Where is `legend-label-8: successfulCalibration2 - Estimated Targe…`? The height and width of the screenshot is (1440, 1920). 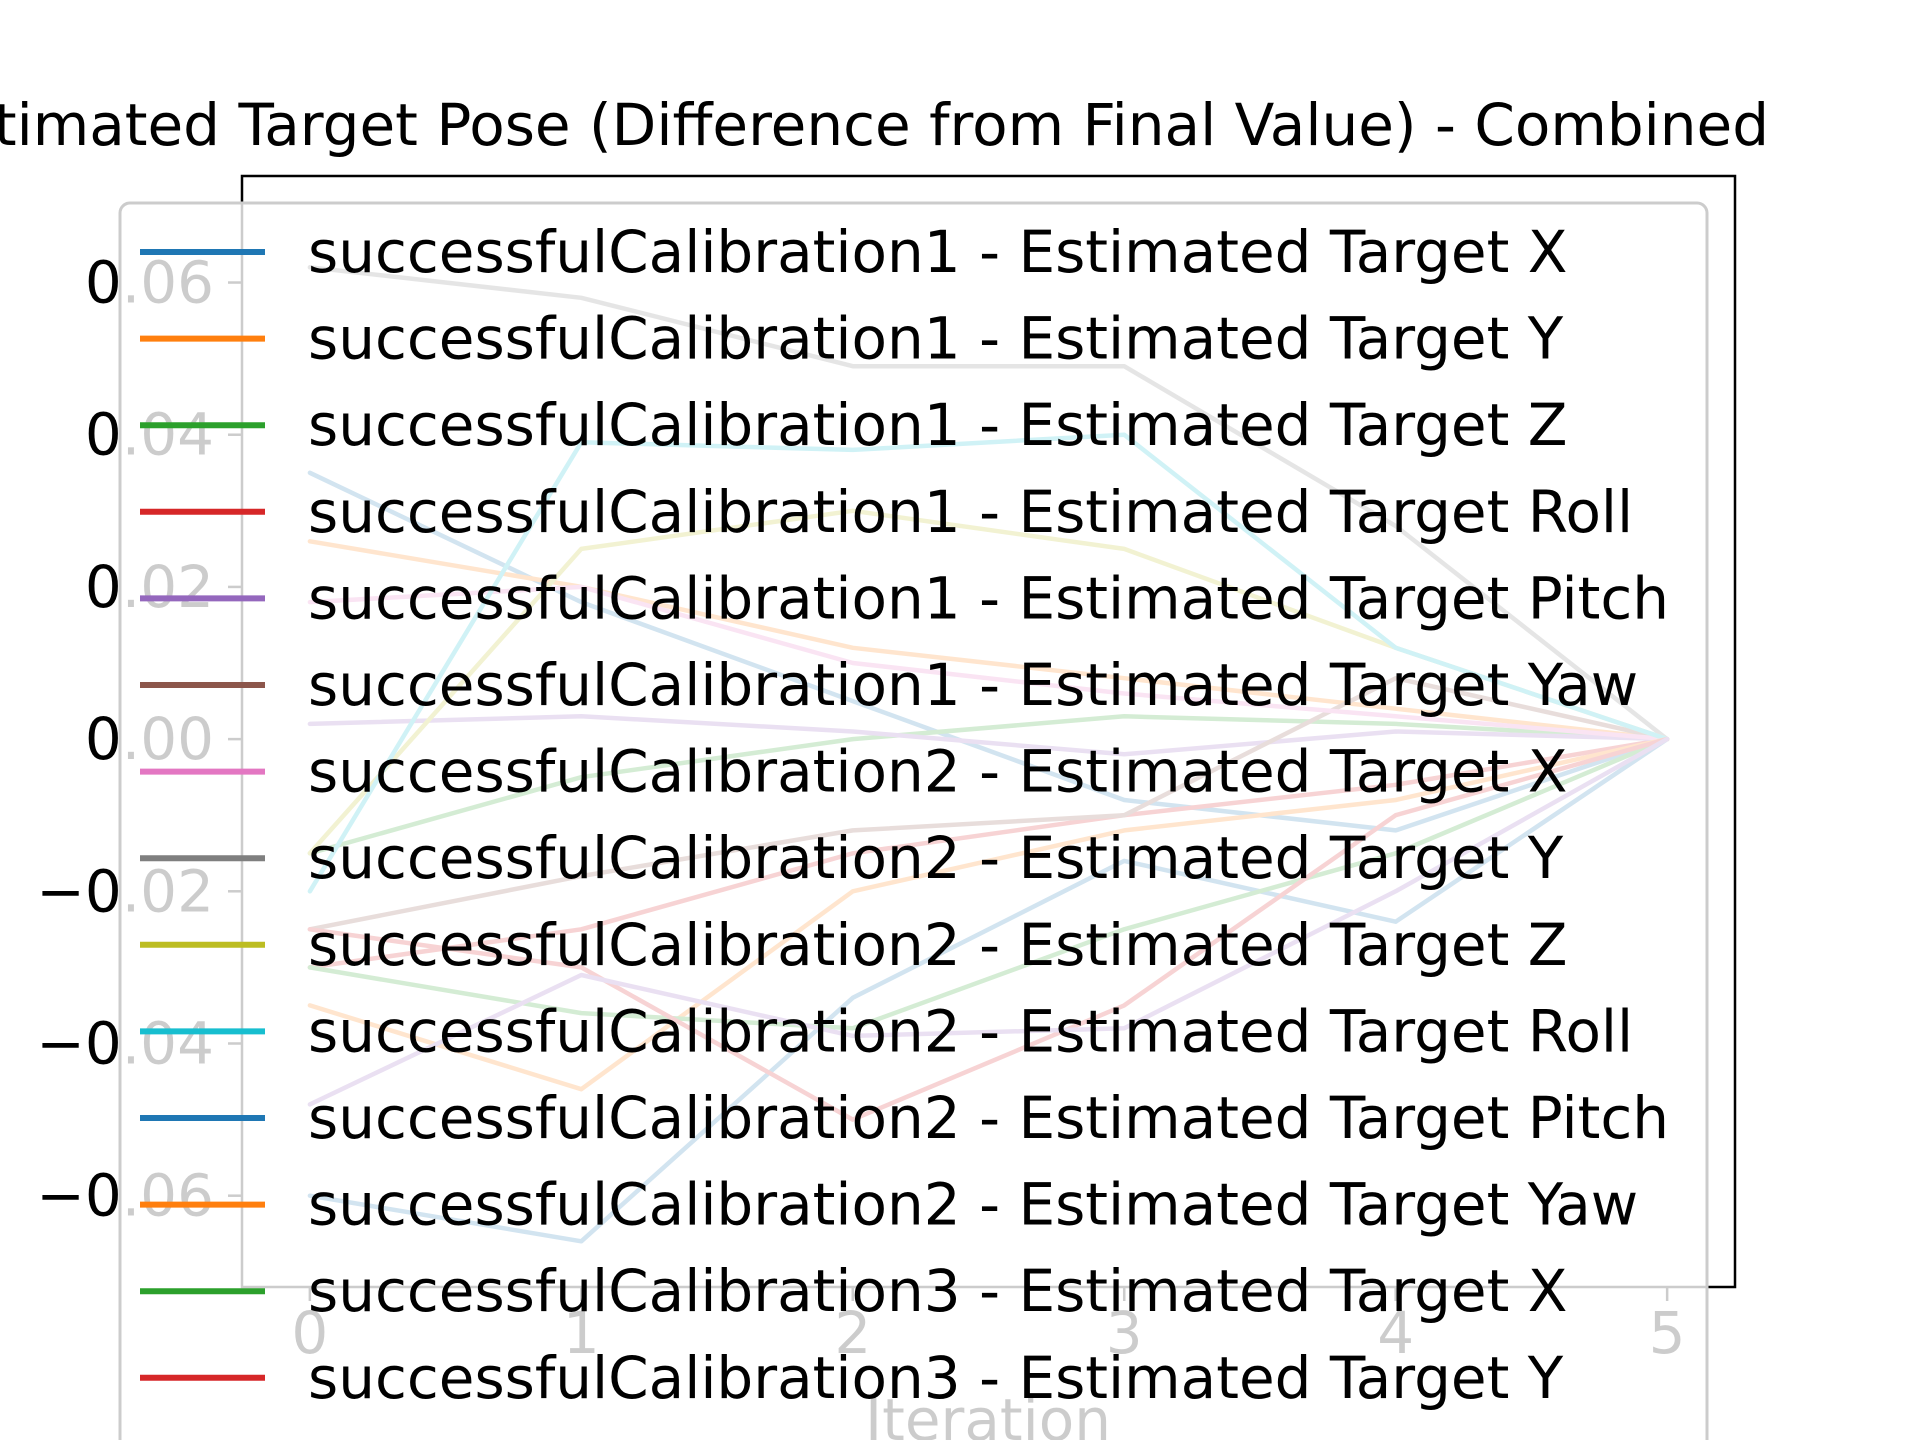
legend-label-8: successfulCalibration2 - Estimated Targe… is located at coordinates (936, 858).